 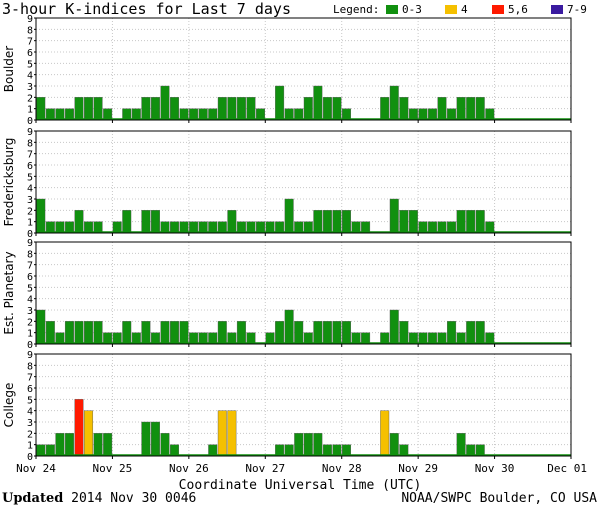 What do you see at coordinates (265, 468) in the screenshot?
I see `x-tick-label: Nov 27` at bounding box center [265, 468].